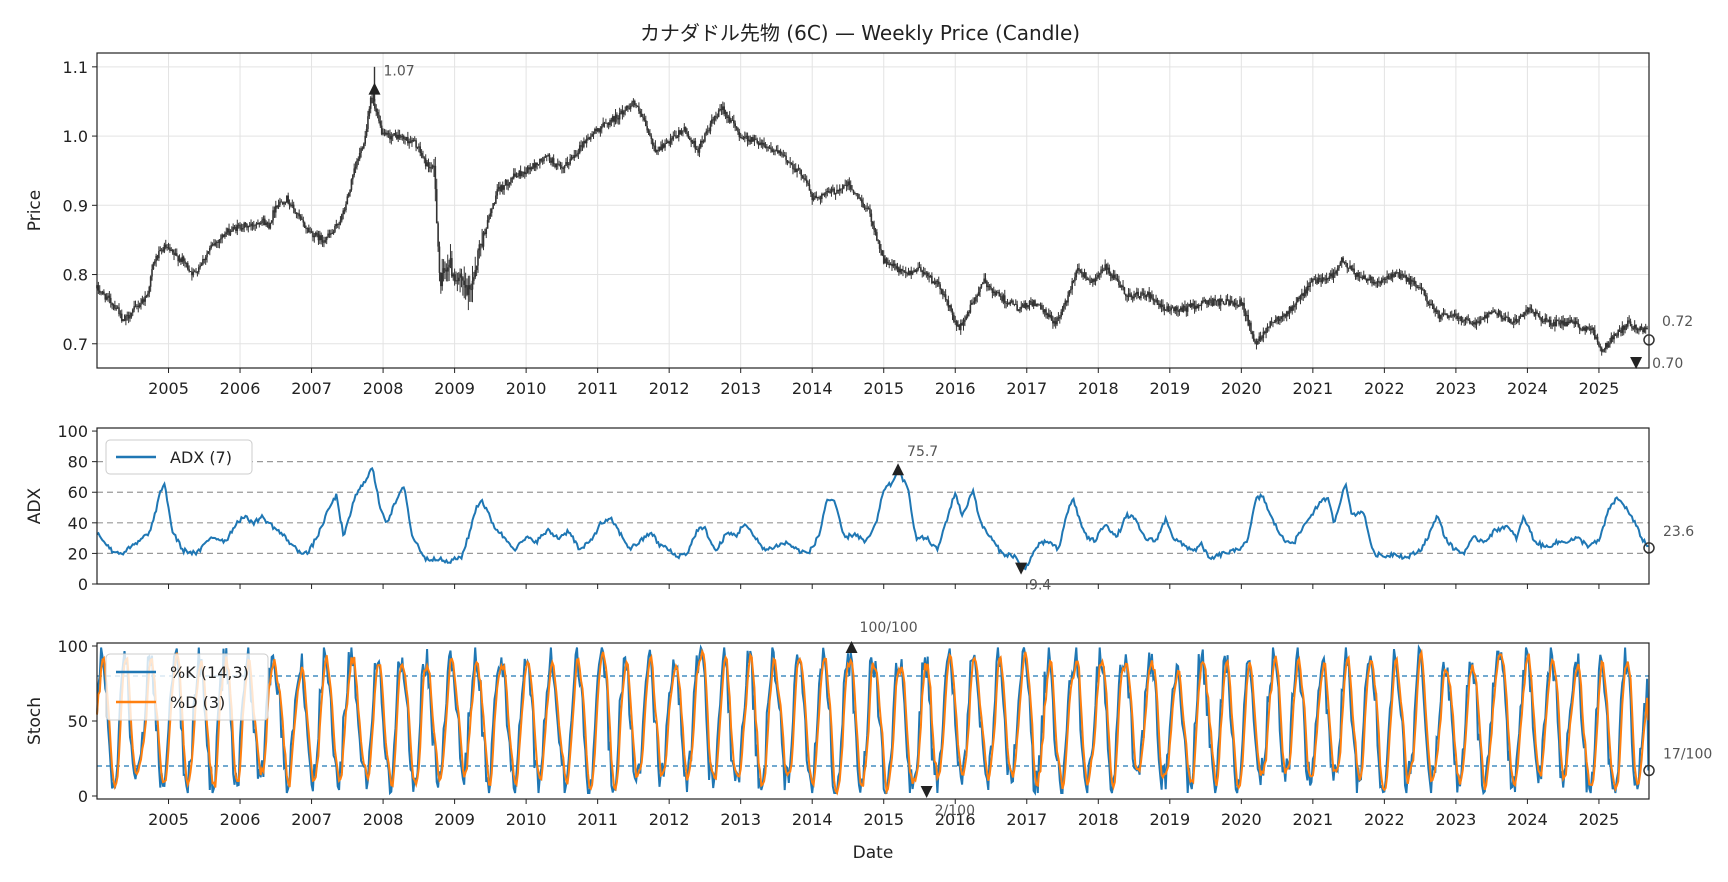 The width and height of the screenshot is (1728, 882). Describe the element at coordinates (1649, 770) in the screenshot. I see `last-value-marker` at that location.